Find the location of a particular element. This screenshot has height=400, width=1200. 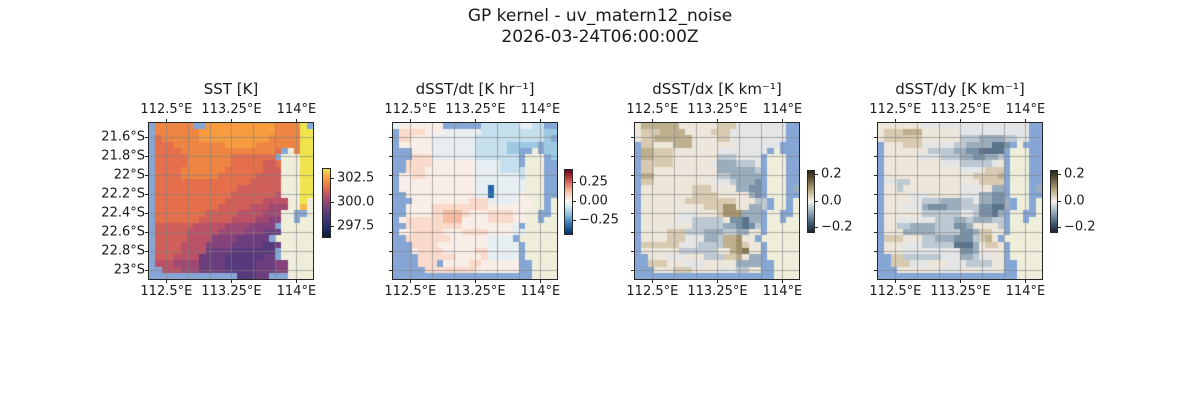

colorbar-tick-label: −0.2 is located at coordinates (1080, 227).